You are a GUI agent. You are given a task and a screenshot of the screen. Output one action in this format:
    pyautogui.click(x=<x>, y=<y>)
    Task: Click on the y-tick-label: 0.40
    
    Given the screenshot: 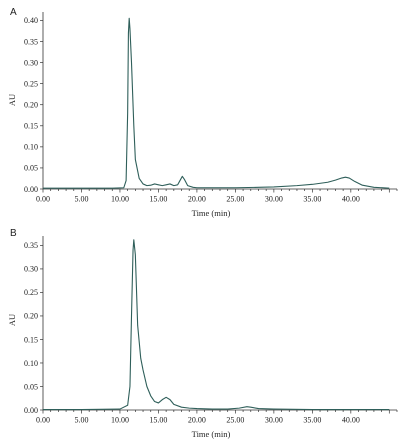 What is the action you would take?
    pyautogui.click(x=31, y=20)
    